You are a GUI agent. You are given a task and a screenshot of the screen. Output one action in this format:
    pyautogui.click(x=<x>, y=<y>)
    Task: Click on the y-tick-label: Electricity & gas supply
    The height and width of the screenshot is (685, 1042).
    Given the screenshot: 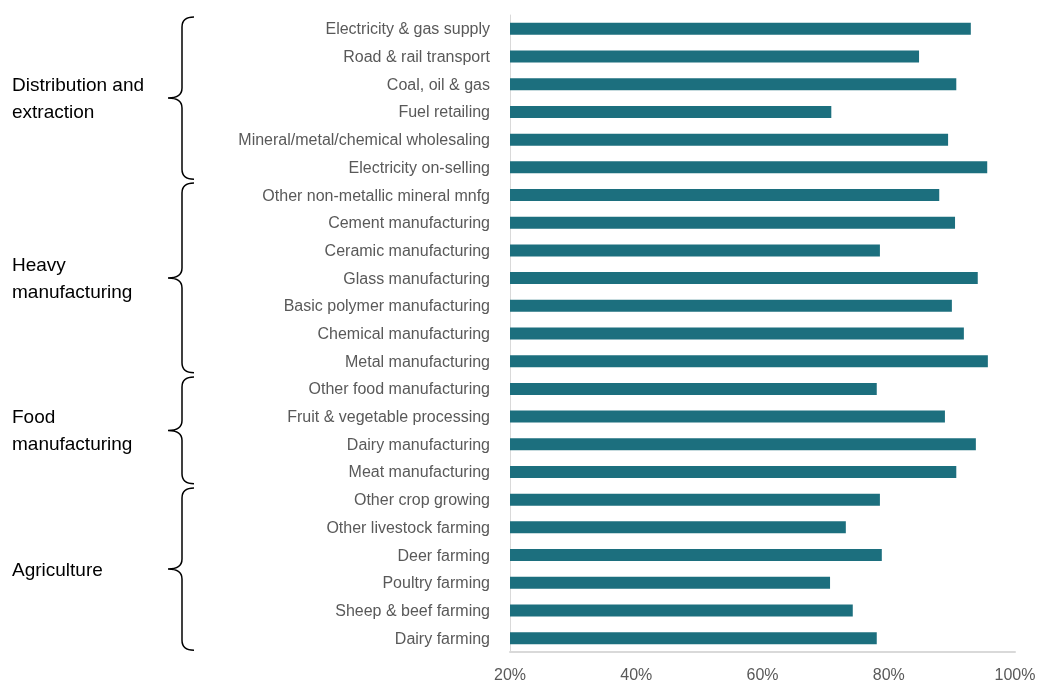 What is the action you would take?
    pyautogui.click(x=407, y=29)
    